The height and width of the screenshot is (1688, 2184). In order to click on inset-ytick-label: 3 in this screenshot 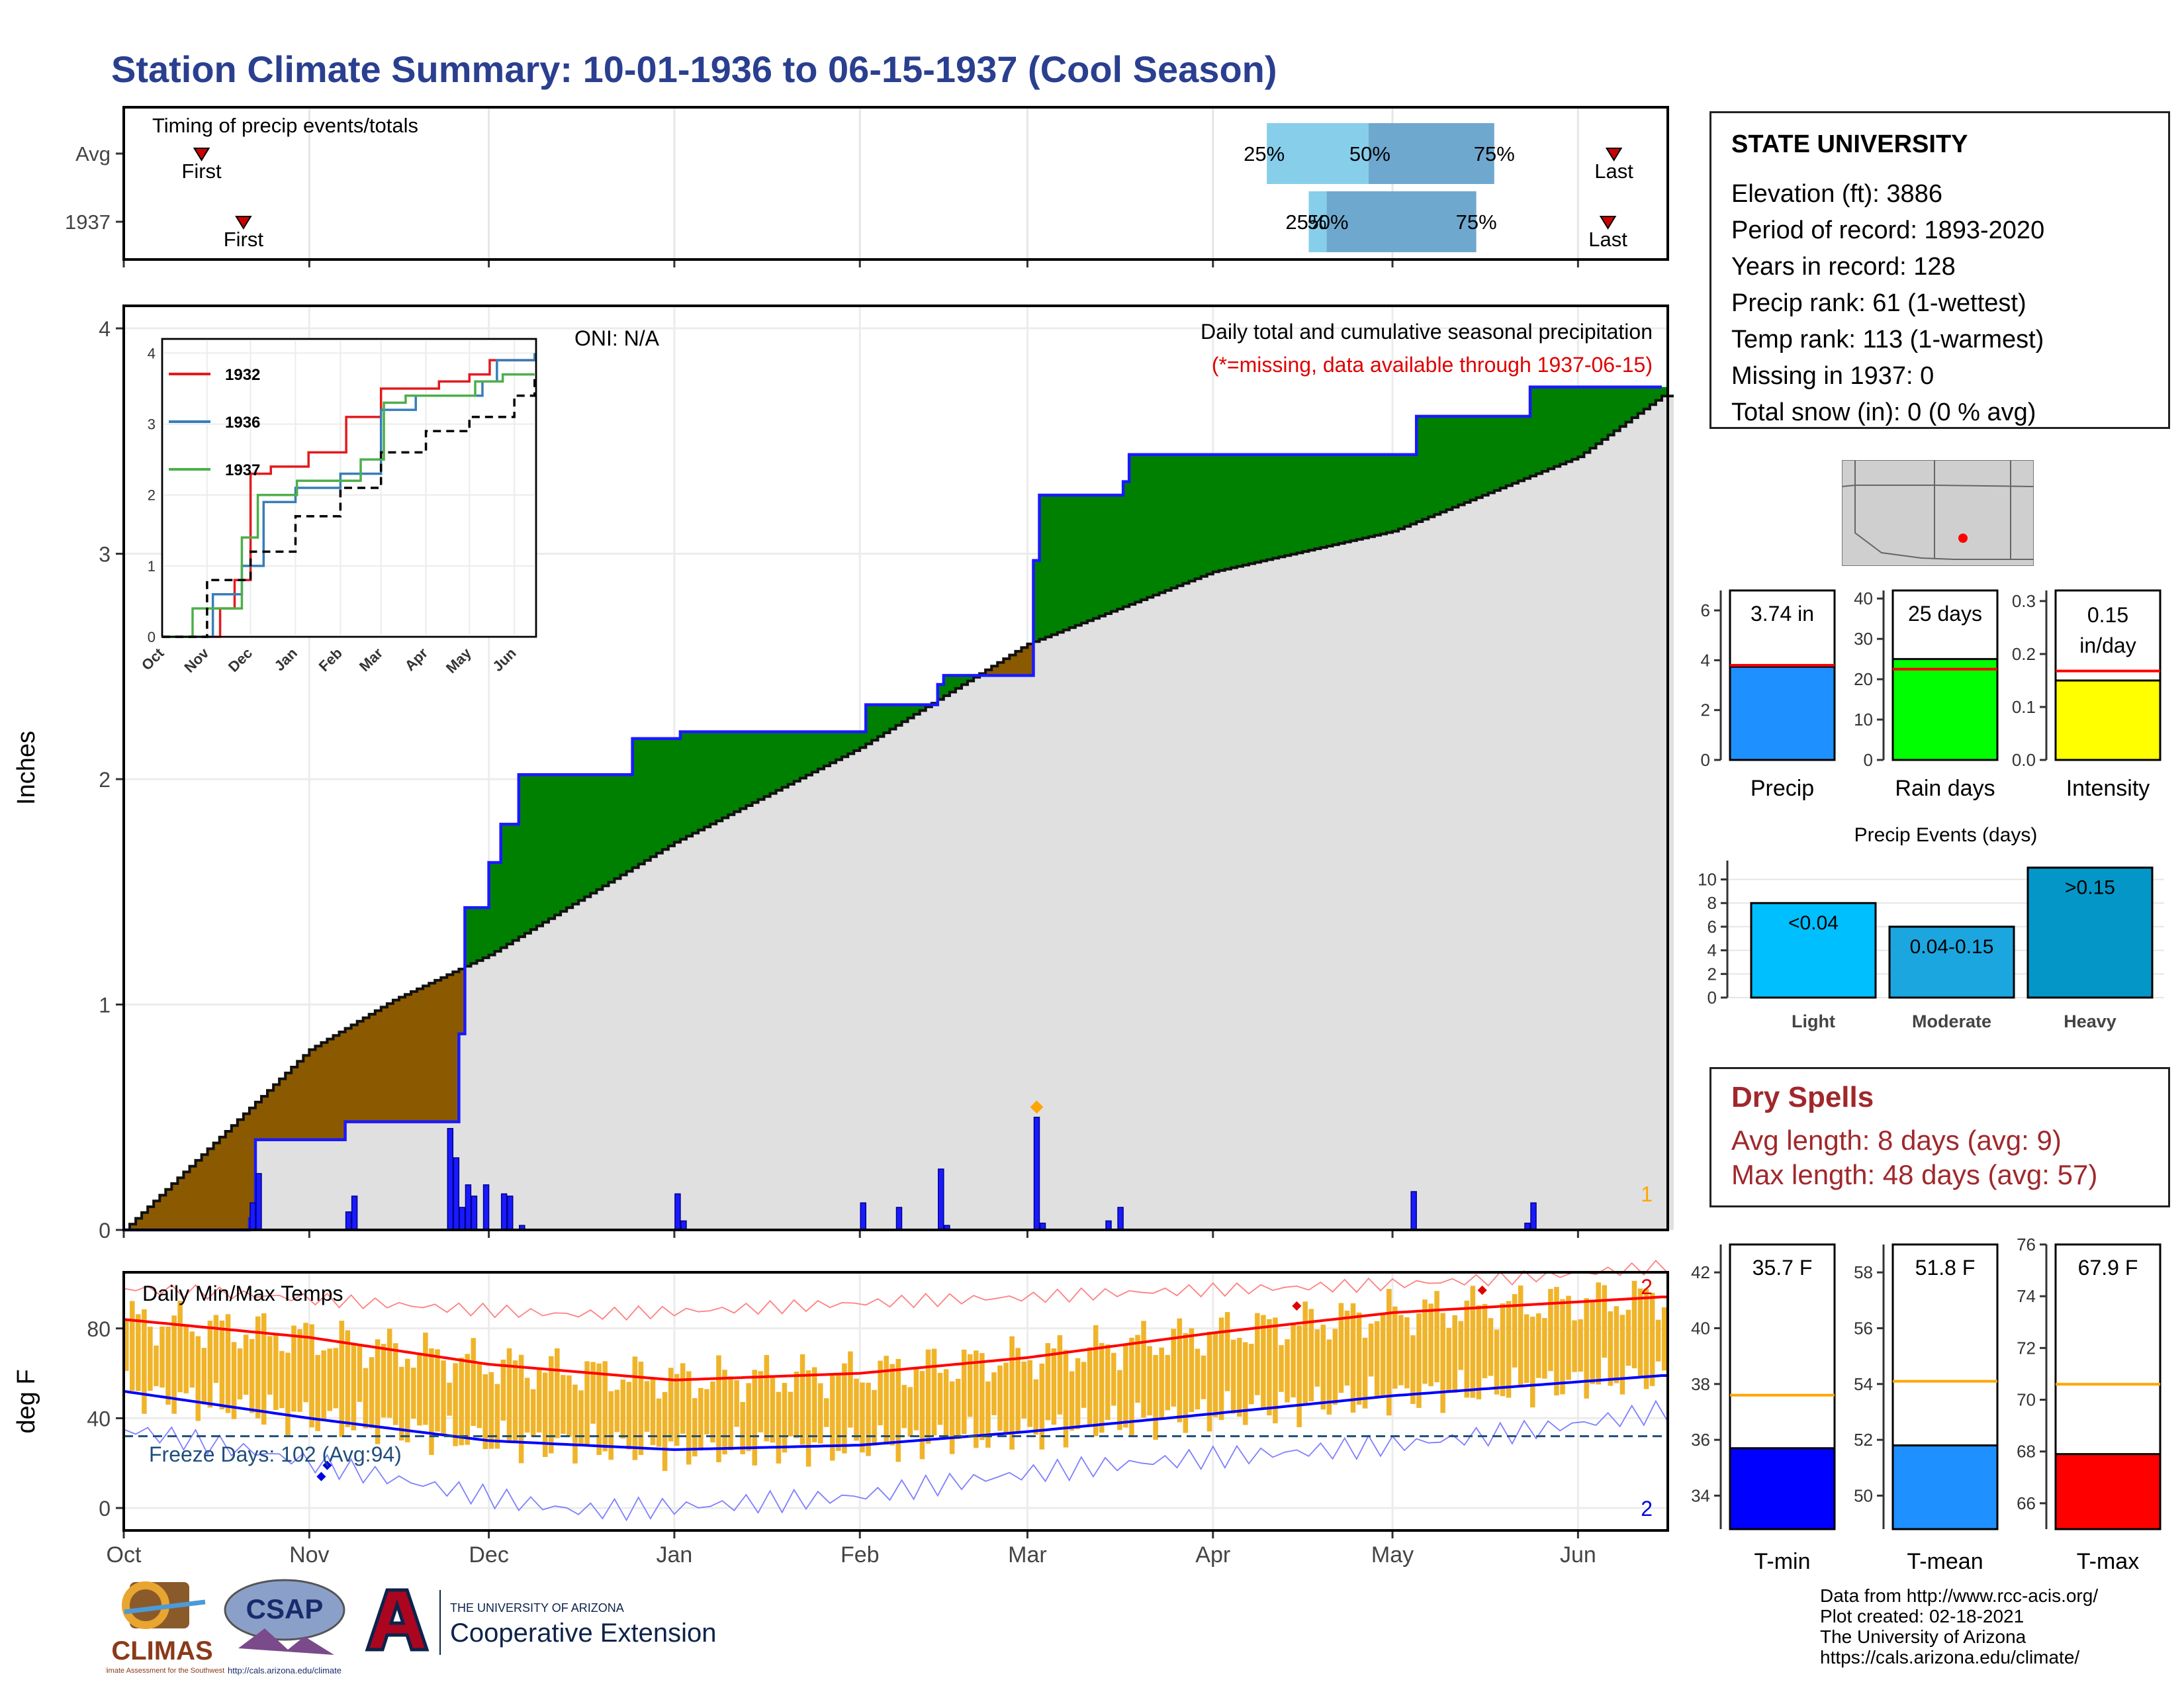, I will do `click(152, 424)`.